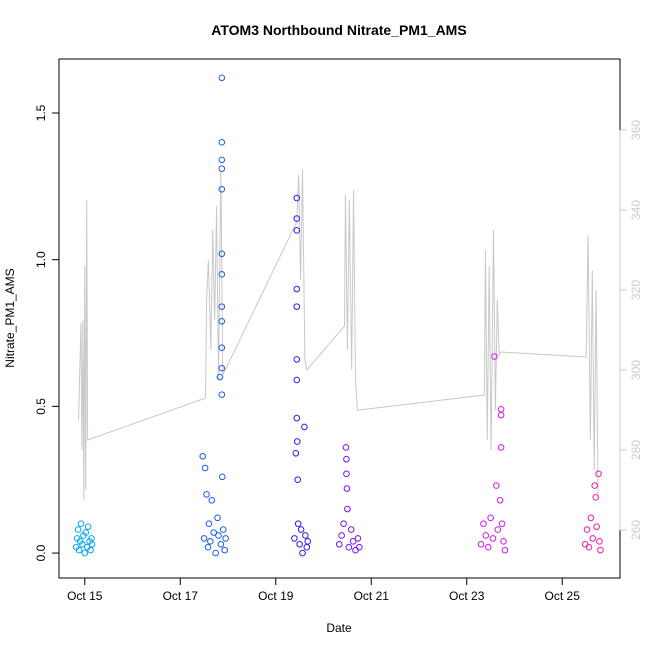 This screenshot has height=650, width=650. What do you see at coordinates (563, 596) in the screenshot?
I see `x-tick-label: Oct 25` at bounding box center [563, 596].